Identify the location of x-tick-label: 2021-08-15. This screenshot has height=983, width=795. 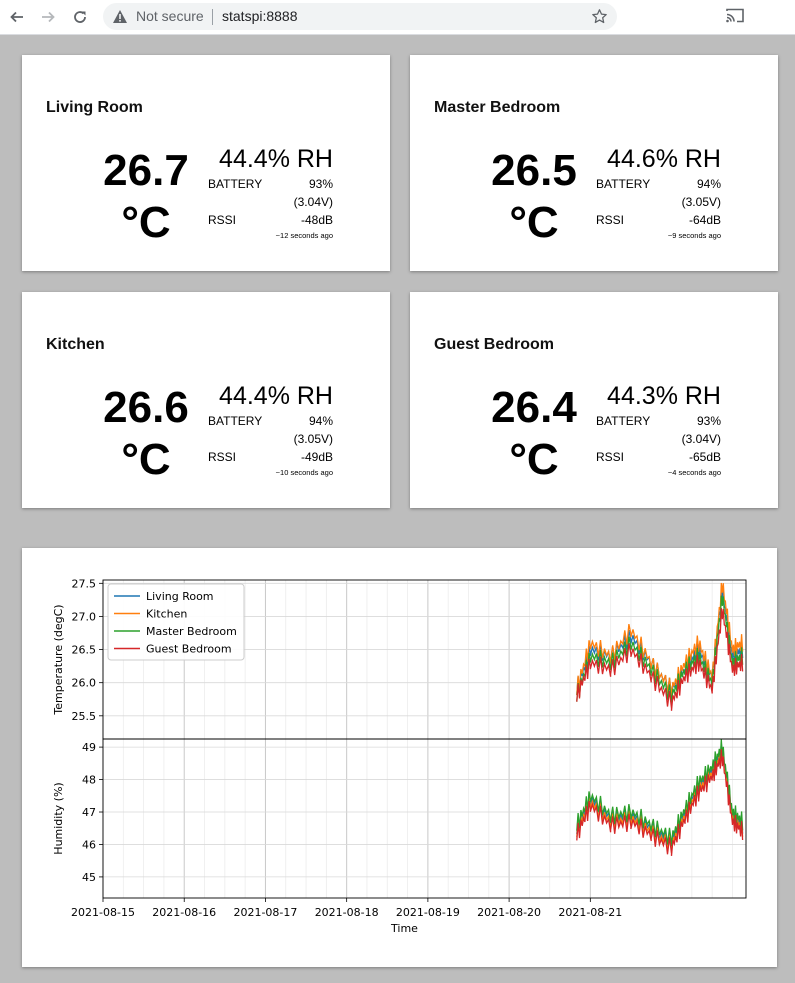
(103, 912).